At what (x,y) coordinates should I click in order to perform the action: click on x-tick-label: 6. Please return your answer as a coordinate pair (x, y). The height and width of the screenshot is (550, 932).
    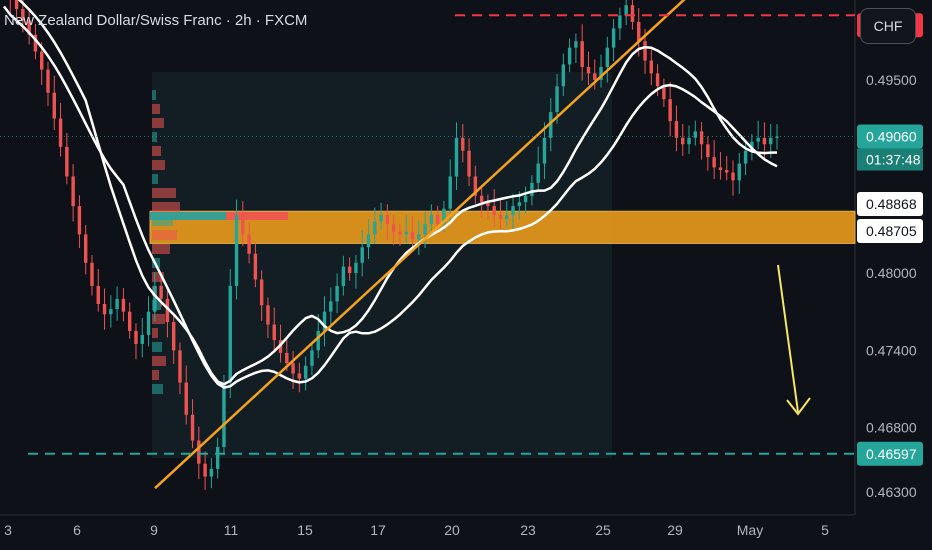
    Looking at the image, I should click on (77, 530).